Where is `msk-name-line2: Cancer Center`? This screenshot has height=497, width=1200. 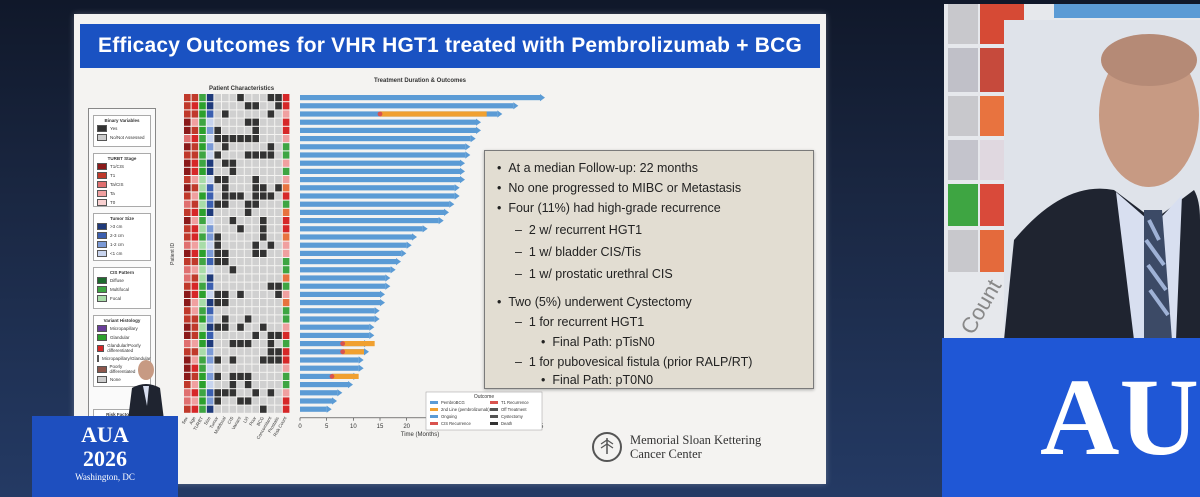 msk-name-line2: Cancer Center is located at coordinates (666, 454).